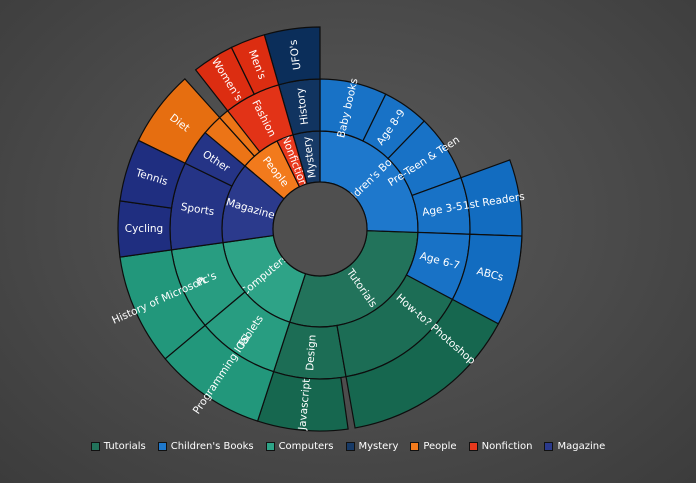  I want to click on segment-tennis, so click(152, 174).